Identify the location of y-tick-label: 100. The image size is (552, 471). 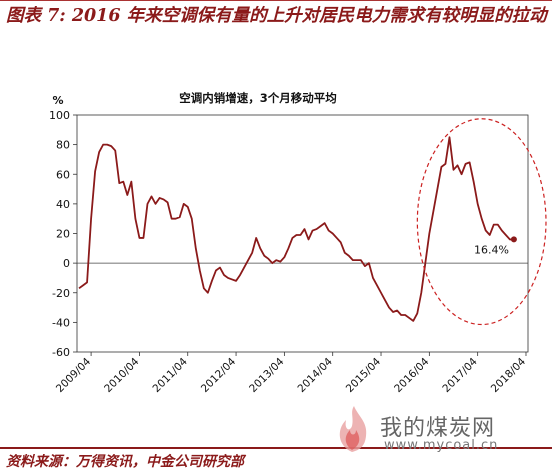
(59, 115).